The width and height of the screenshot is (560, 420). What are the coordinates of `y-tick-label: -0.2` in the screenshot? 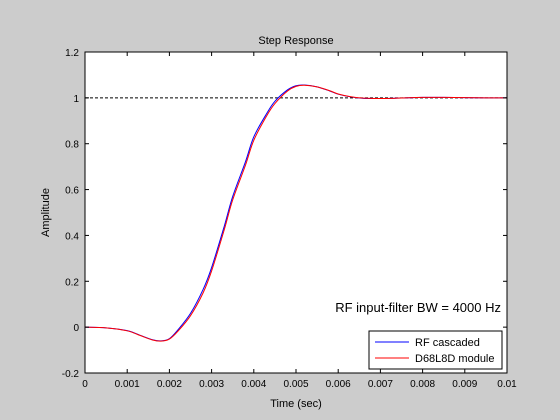 It's located at (71, 374).